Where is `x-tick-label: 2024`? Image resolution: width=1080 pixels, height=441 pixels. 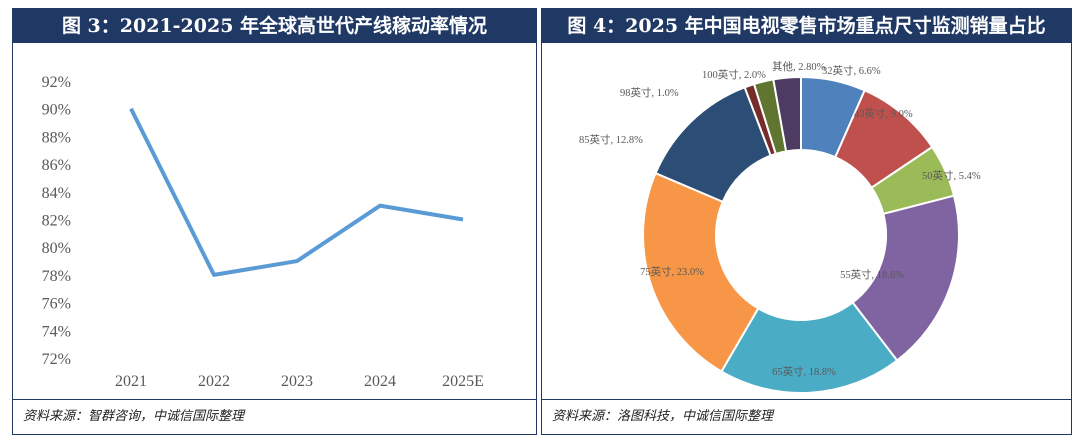
x-tick-label: 2024 is located at coordinates (380, 381).